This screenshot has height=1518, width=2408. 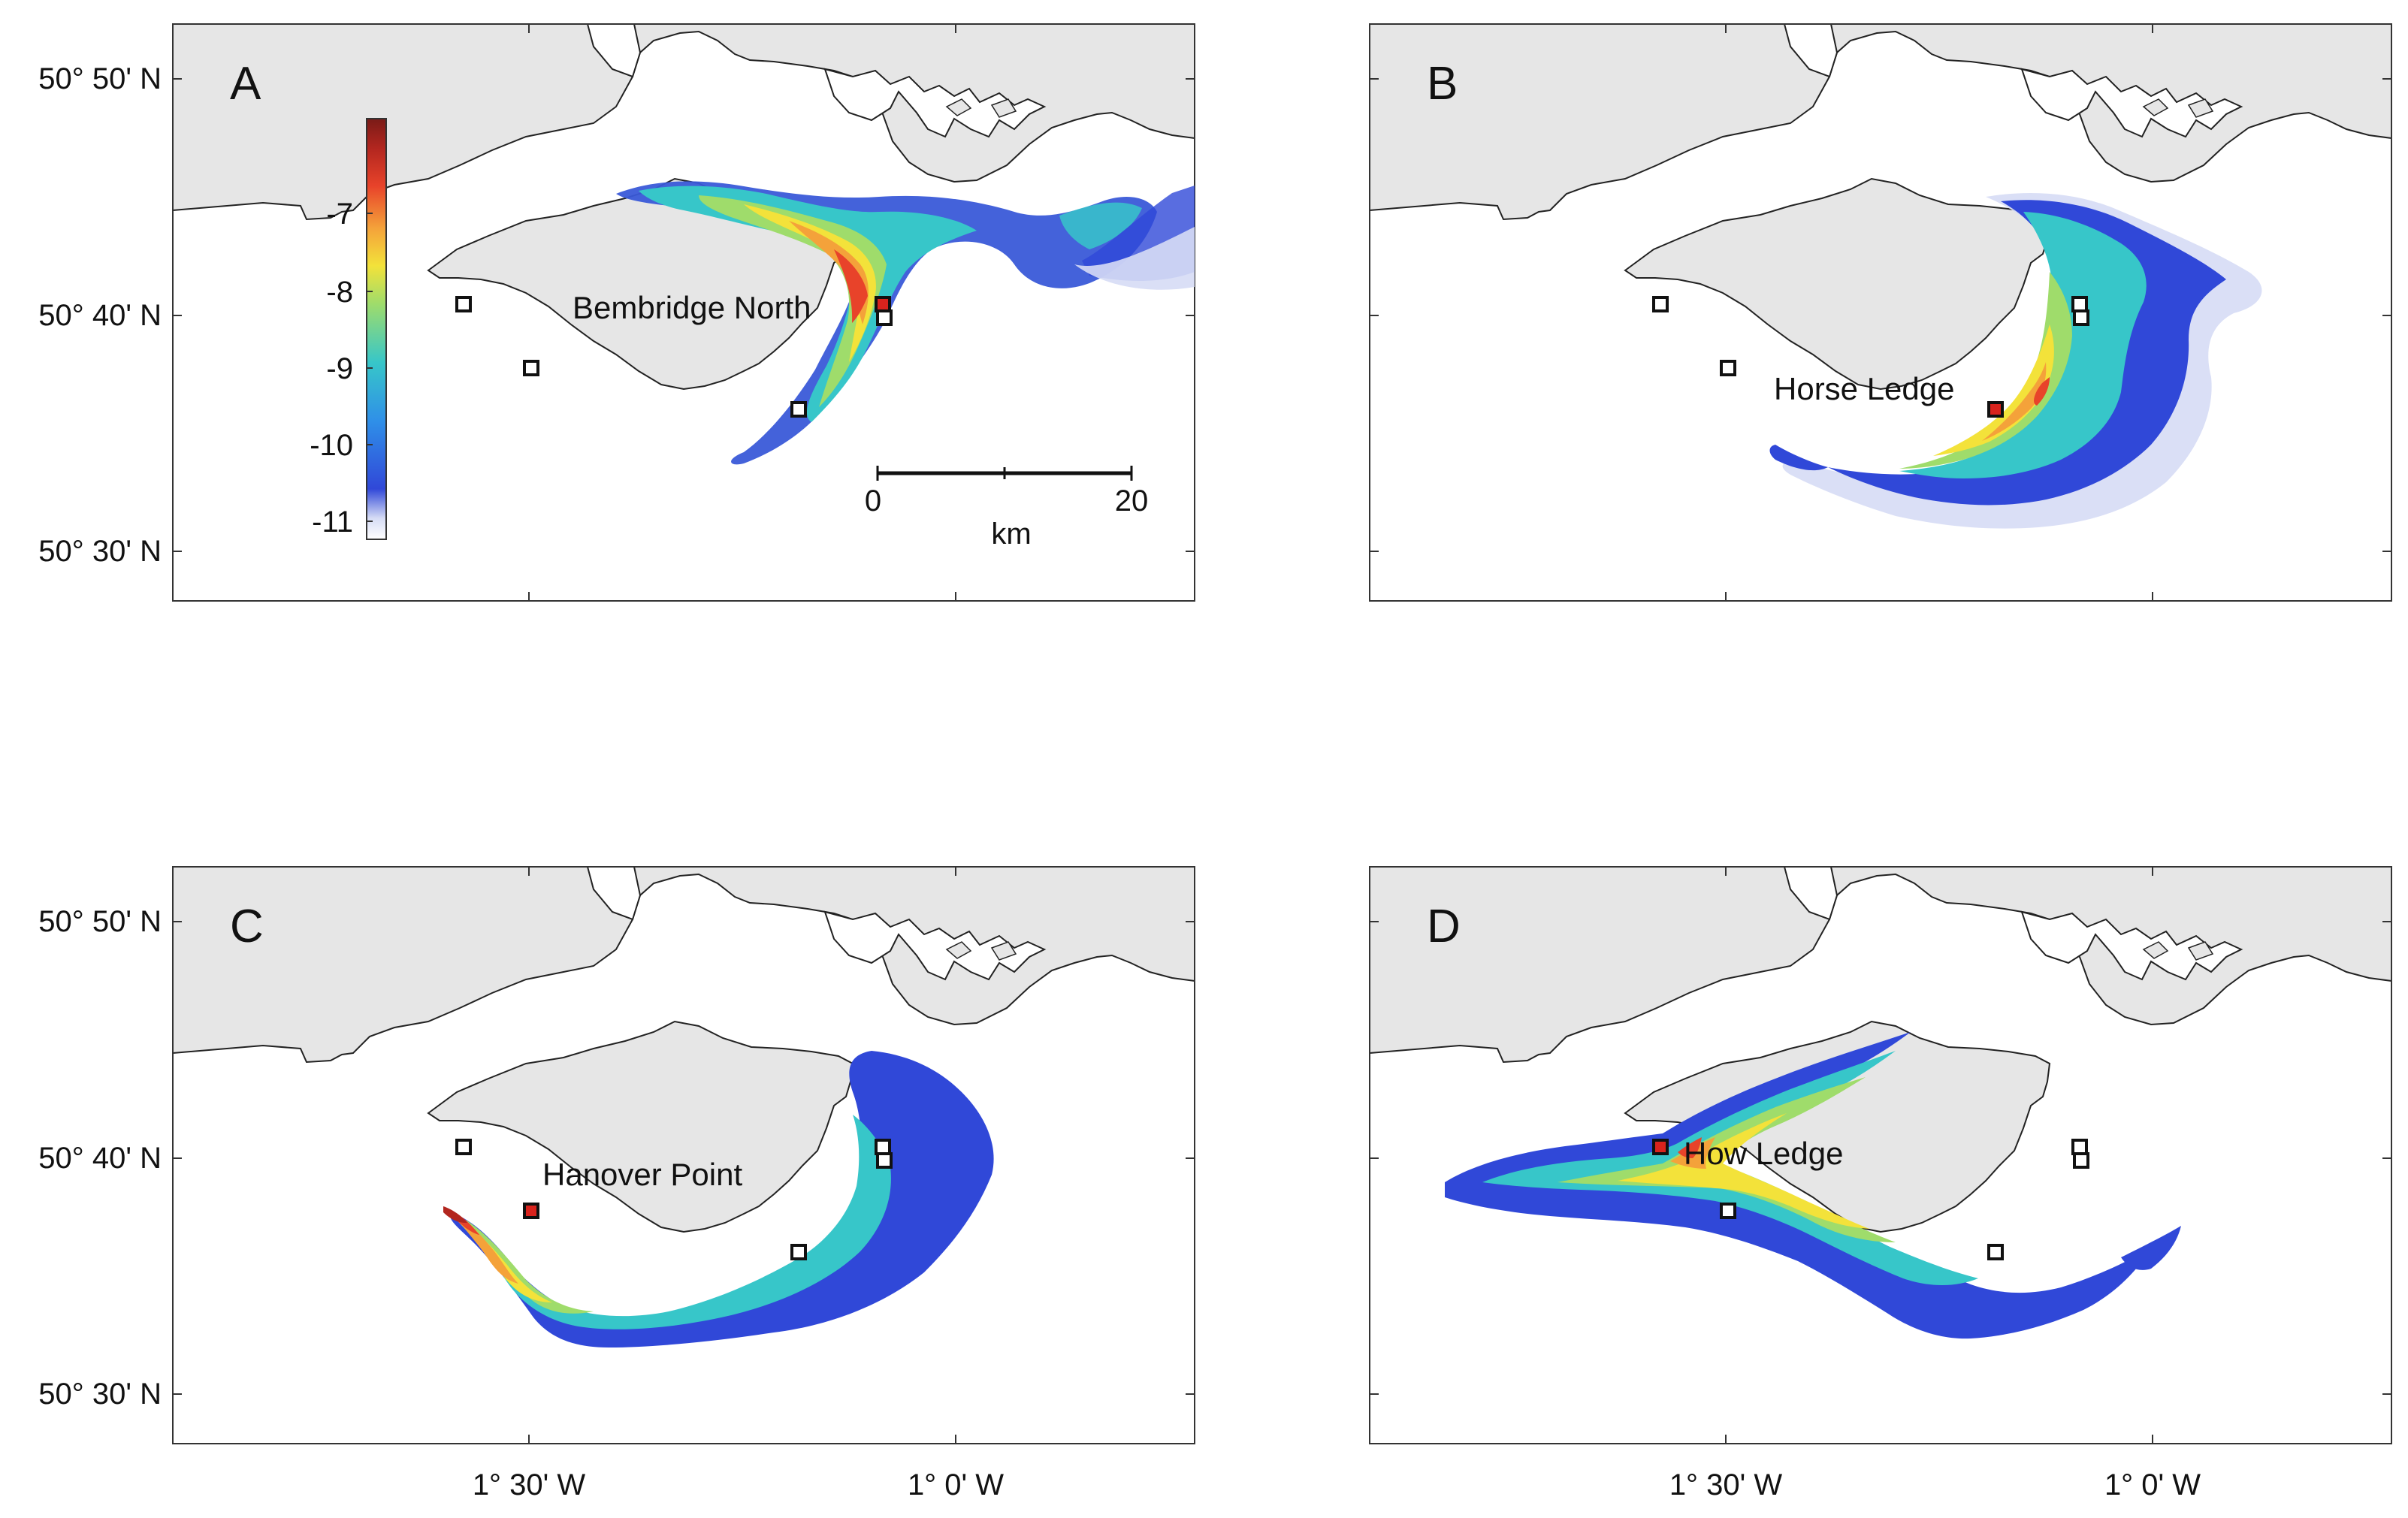 I want to click on colorbar-tick-label: -7, so click(x=339, y=214).